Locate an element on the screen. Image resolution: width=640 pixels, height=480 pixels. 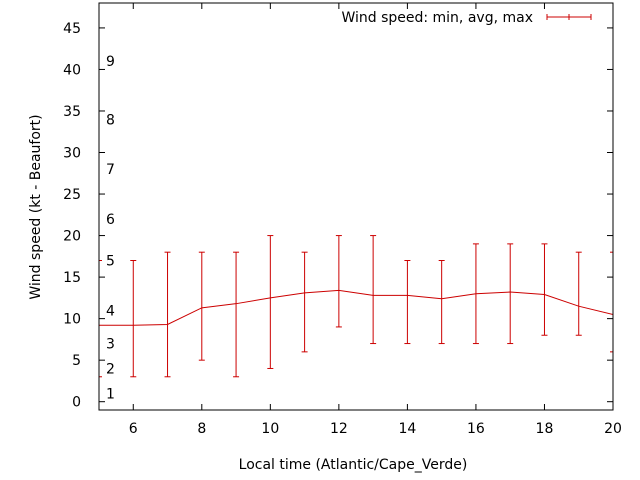
beaufort-label-8: 8 is located at coordinates (110, 120).